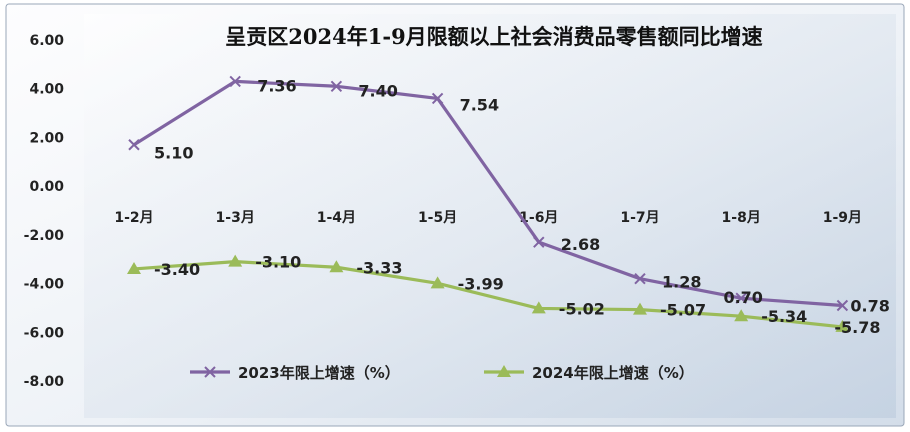 Image resolution: width=910 pixels, height=432 pixels. I want to click on y-tick-label: -8.00, so click(44, 382).